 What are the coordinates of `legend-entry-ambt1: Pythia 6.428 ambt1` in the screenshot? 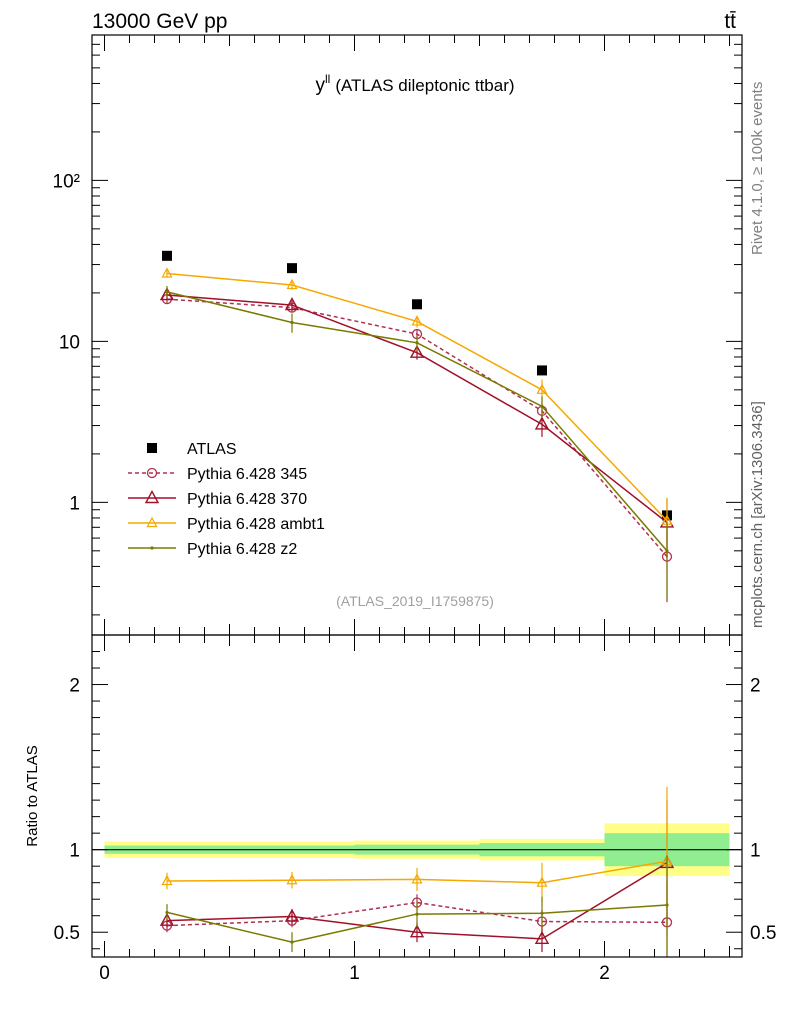 It's located at (226, 524).